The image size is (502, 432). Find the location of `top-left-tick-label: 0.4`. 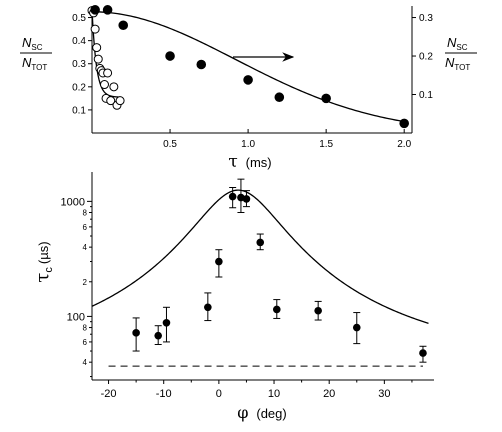

top-left-tick-label: 0.4 is located at coordinates (79, 41).